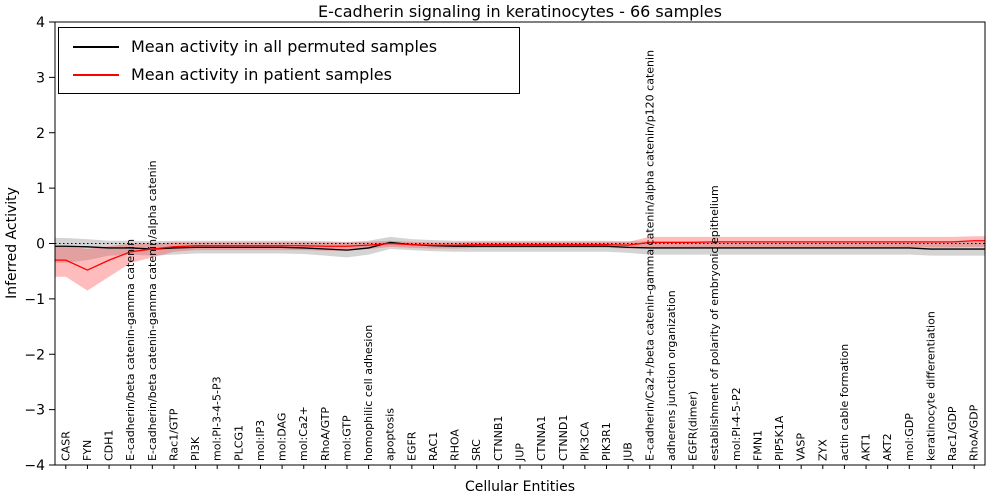 The image size is (1000, 500). I want to click on x-tick-label: mol:DAG, so click(282, 437).